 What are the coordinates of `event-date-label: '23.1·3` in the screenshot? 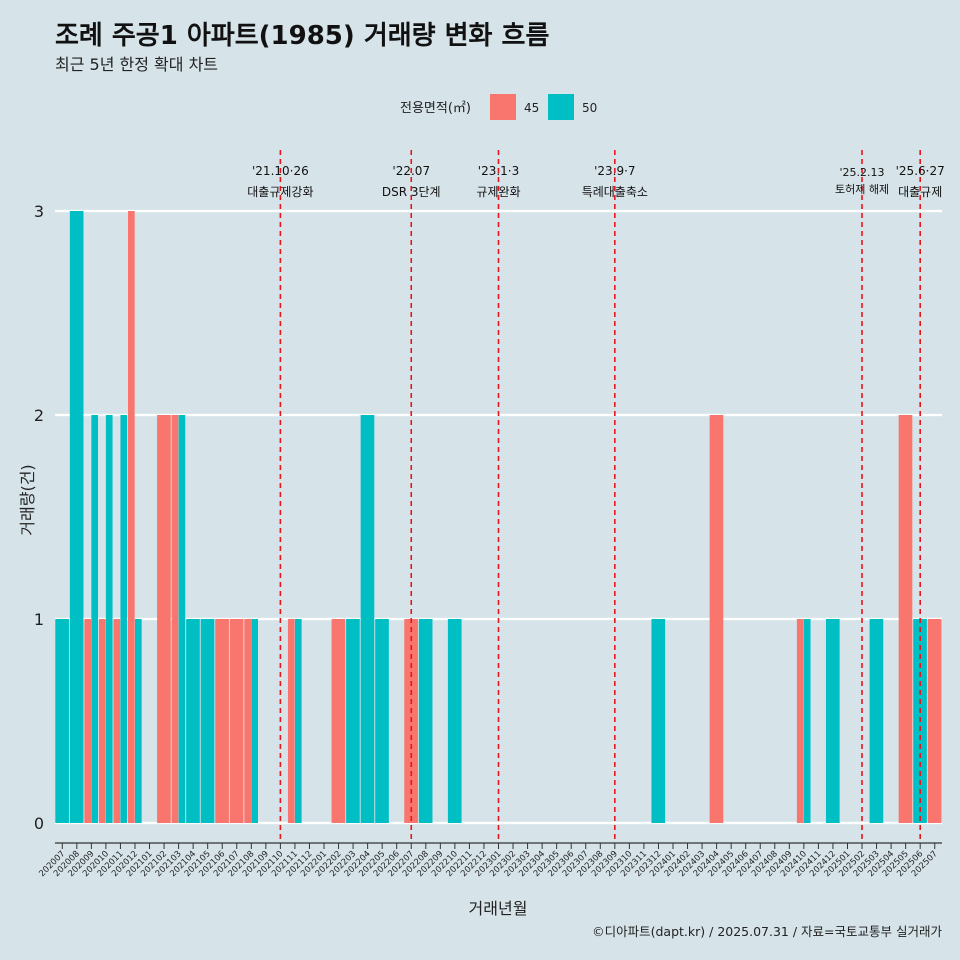 It's located at (498, 171).